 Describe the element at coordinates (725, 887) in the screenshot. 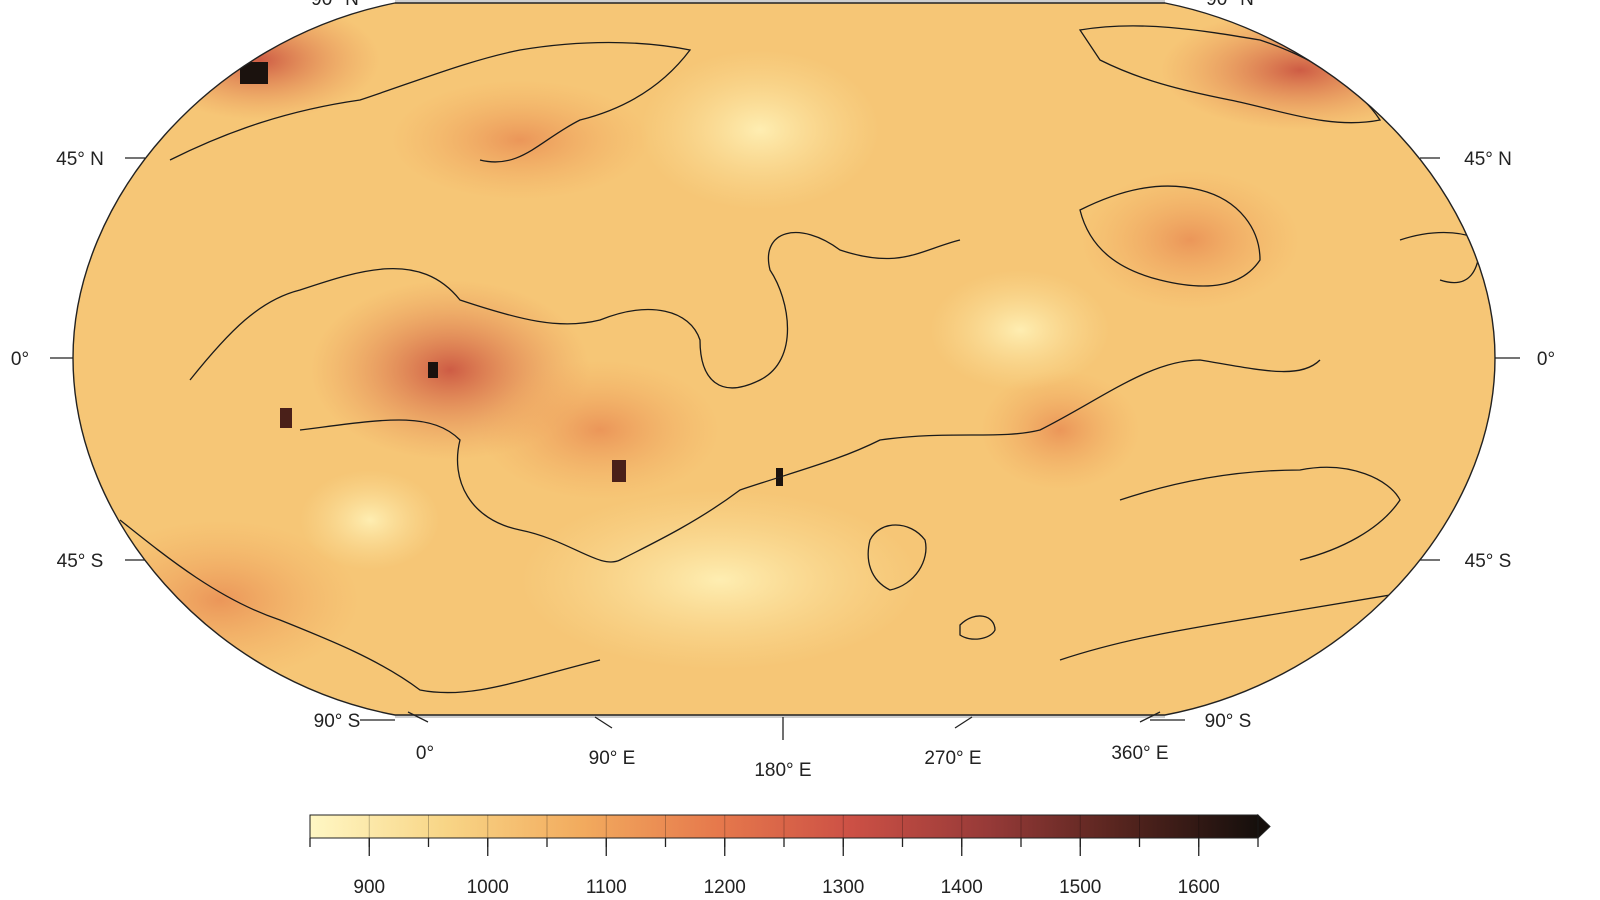

I see `colorbar-tick-label: 1200` at that location.